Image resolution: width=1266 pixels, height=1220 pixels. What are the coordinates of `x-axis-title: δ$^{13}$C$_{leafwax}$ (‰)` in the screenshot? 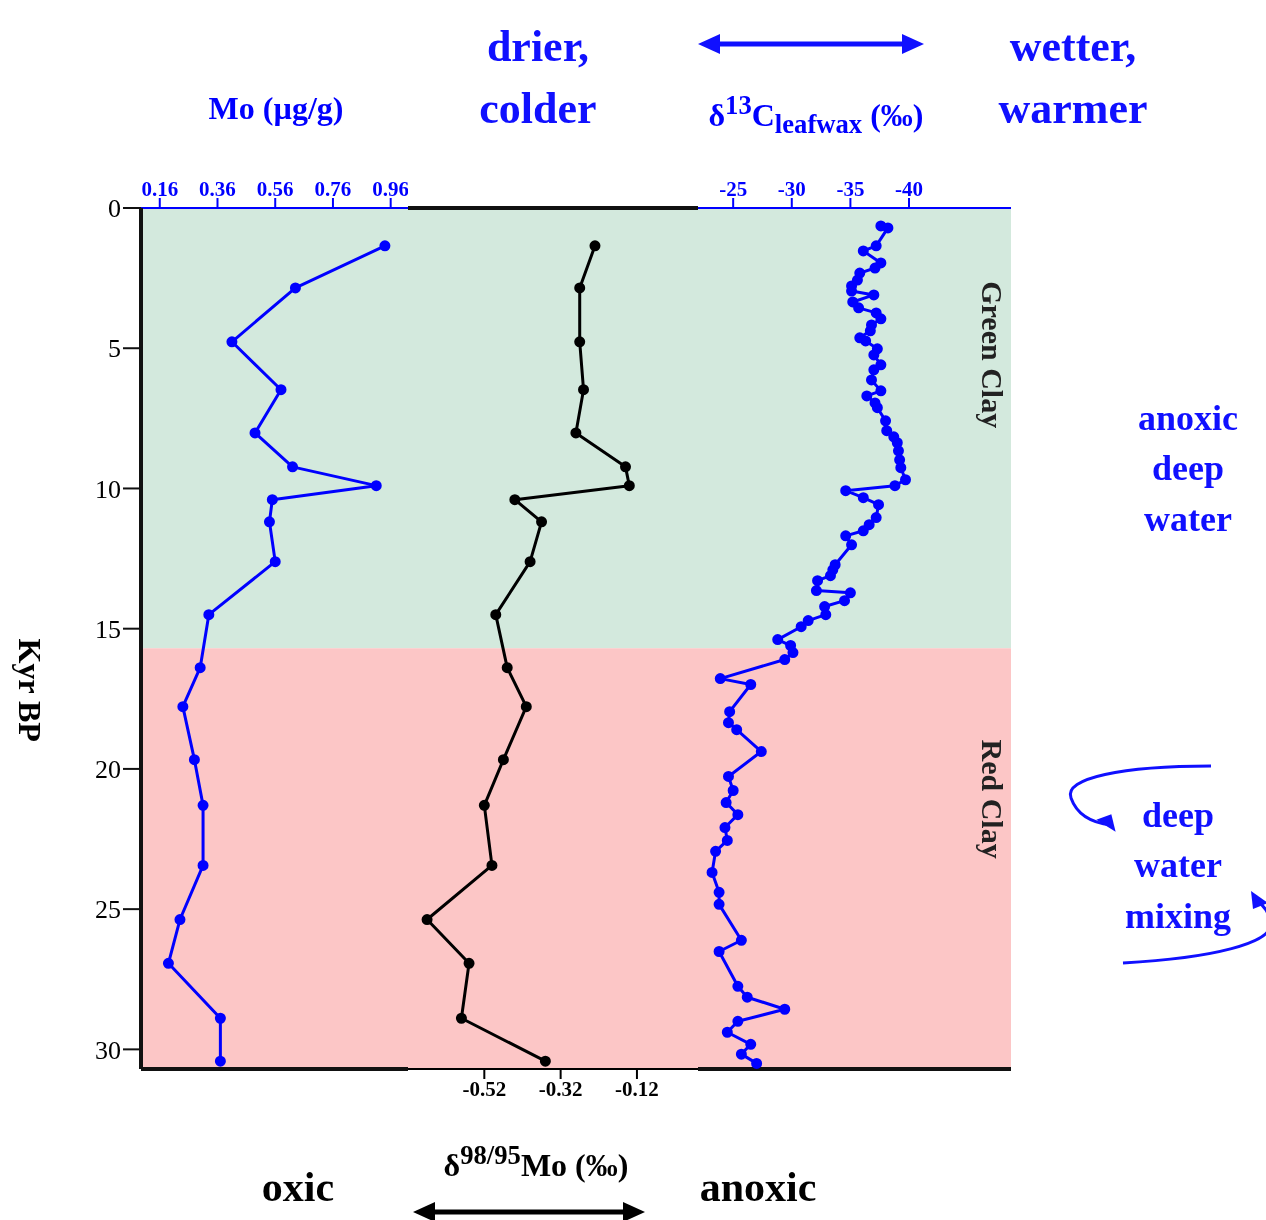 It's located at (816, 115).